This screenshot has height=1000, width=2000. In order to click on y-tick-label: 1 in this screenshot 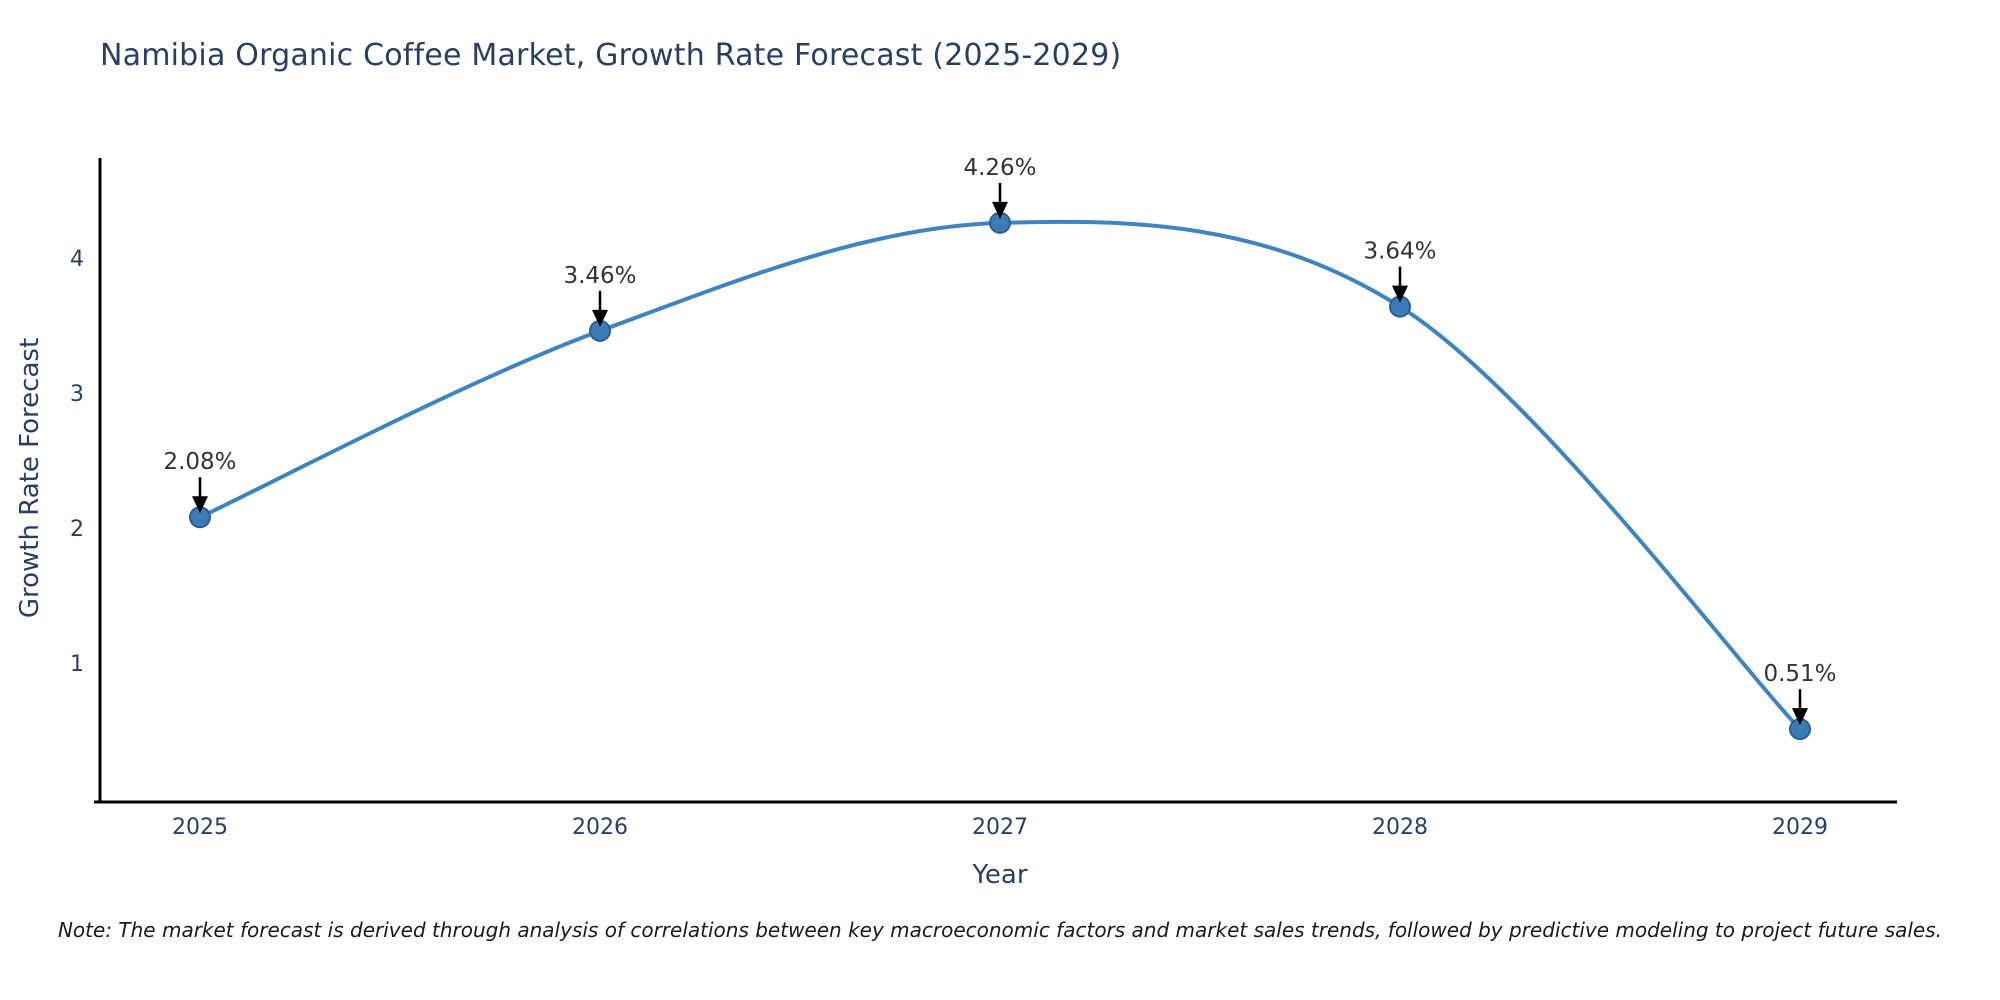, I will do `click(77, 664)`.